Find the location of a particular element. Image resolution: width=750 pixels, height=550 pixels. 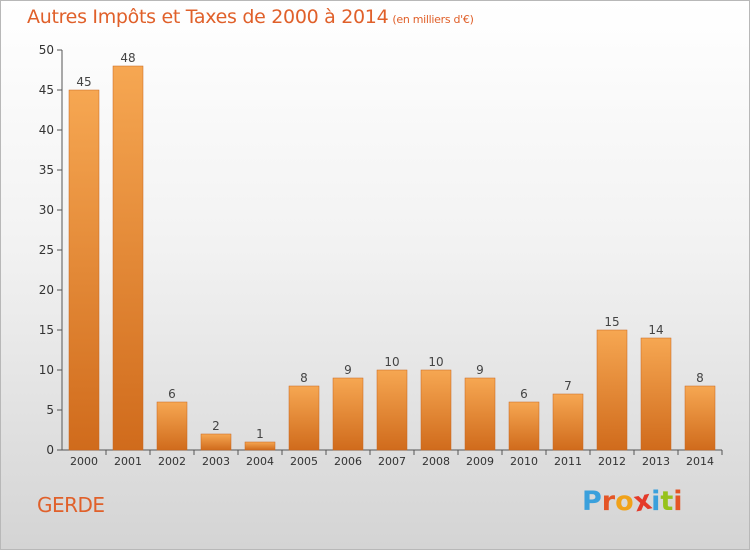

x-tick-label: 2010 is located at coordinates (524, 461).